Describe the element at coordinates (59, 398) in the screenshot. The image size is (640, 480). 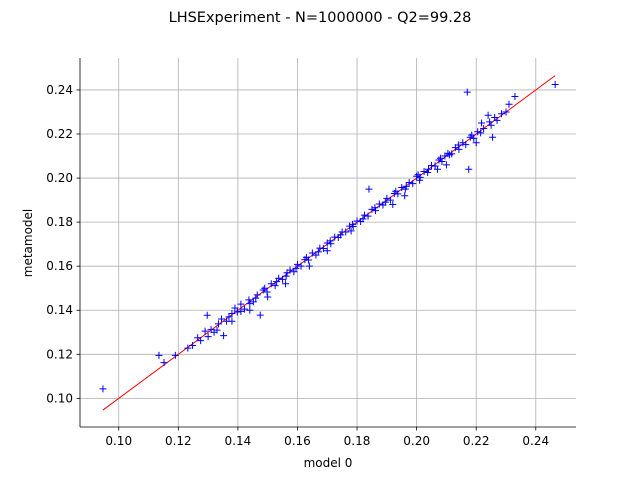
I see `y-tick-label: 0.10` at that location.